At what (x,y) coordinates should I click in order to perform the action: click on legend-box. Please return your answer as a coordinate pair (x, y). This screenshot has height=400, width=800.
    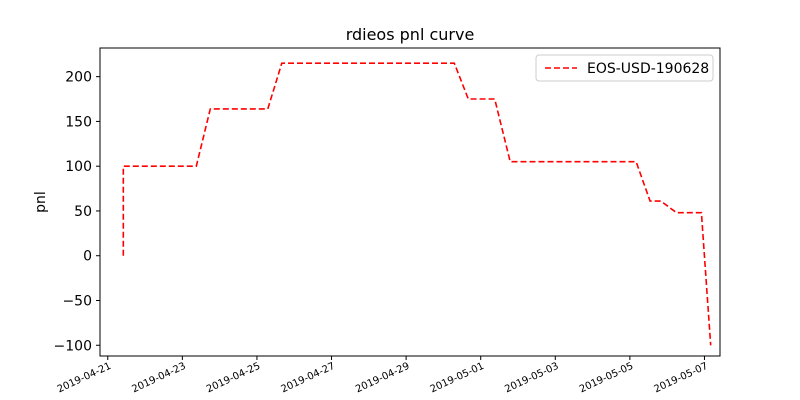
    Looking at the image, I should click on (624, 68).